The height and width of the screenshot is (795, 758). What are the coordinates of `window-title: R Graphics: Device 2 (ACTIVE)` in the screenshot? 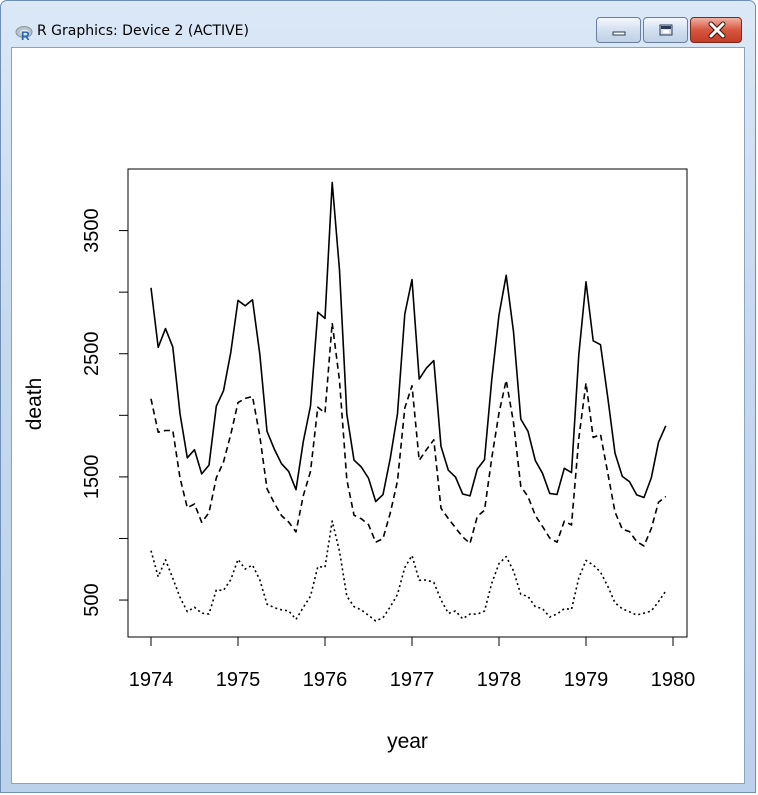 It's located at (143, 31).